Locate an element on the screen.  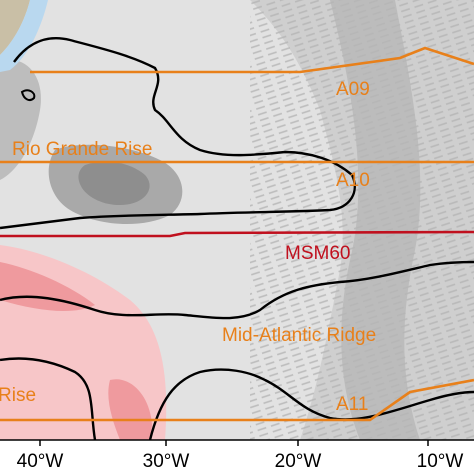
label-a09: A09 is located at coordinates (353, 89).